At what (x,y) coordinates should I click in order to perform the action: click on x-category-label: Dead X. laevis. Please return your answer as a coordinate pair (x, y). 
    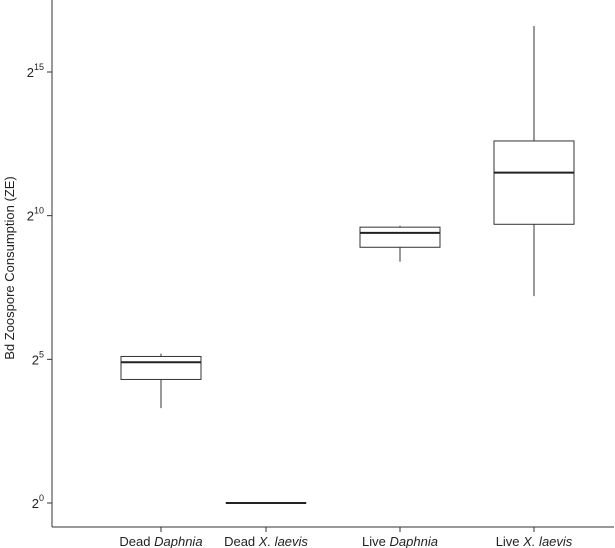
    Looking at the image, I should click on (266, 541).